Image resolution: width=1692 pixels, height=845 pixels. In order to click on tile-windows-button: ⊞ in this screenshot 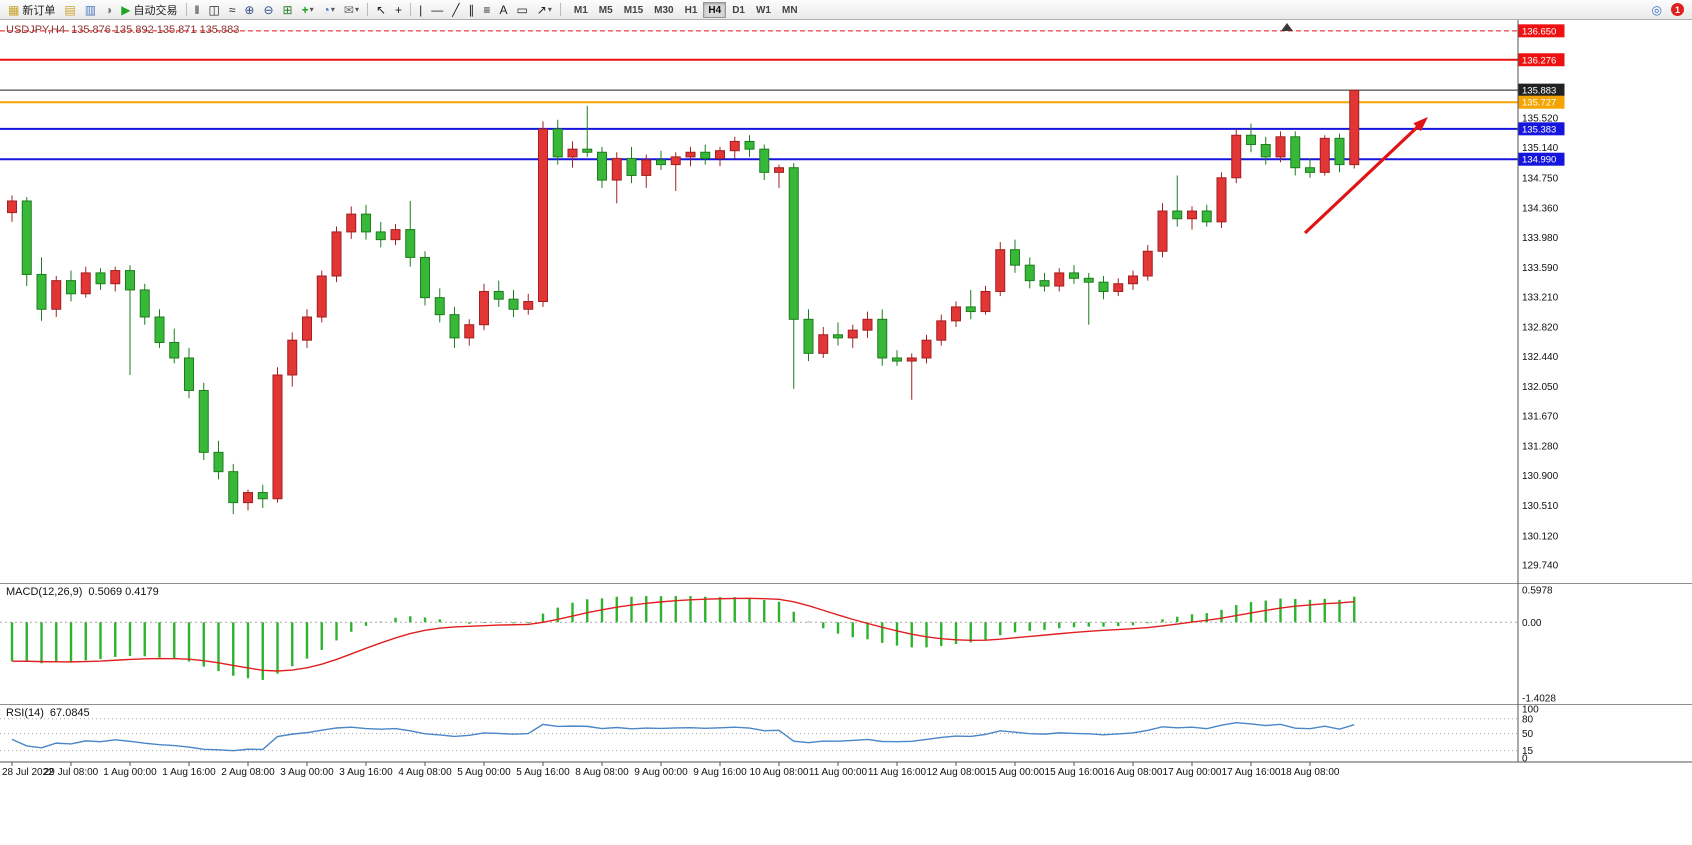, I will do `click(288, 9)`.